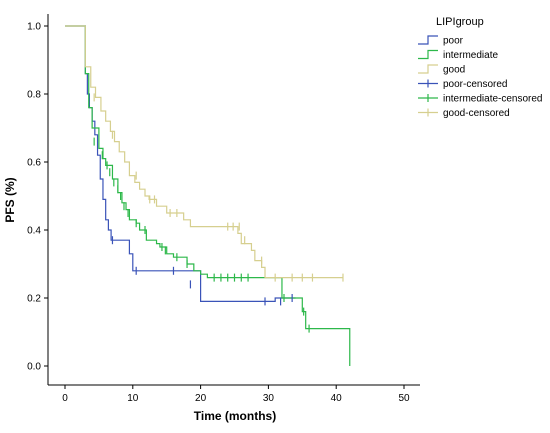 Image resolution: width=550 pixels, height=433 pixels. I want to click on legend-item-poor: poor, so click(441, 41).